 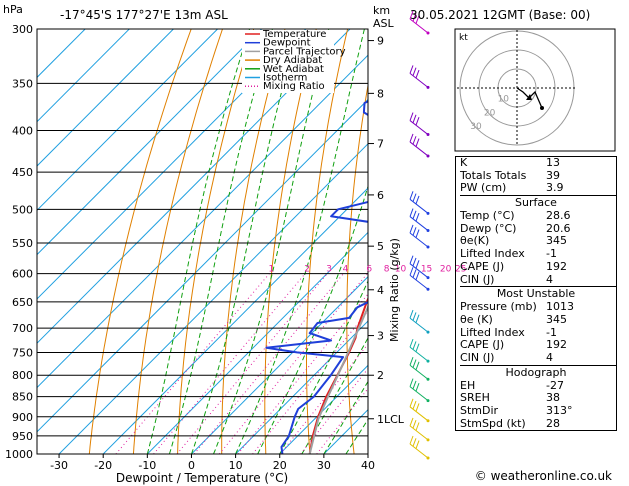 What do you see at coordinates (483, 188) in the screenshot?
I see `indices-label: PW (cm)` at bounding box center [483, 188].